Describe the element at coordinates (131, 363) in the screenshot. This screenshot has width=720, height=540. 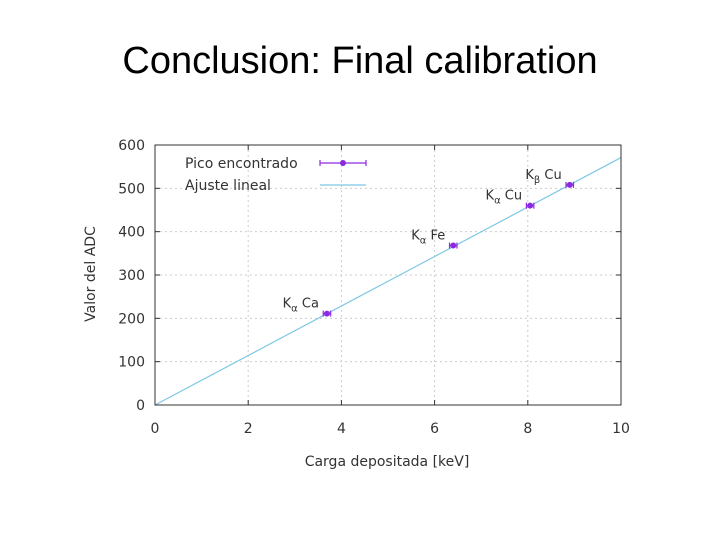
I see `y-tick-label: 100` at that location.